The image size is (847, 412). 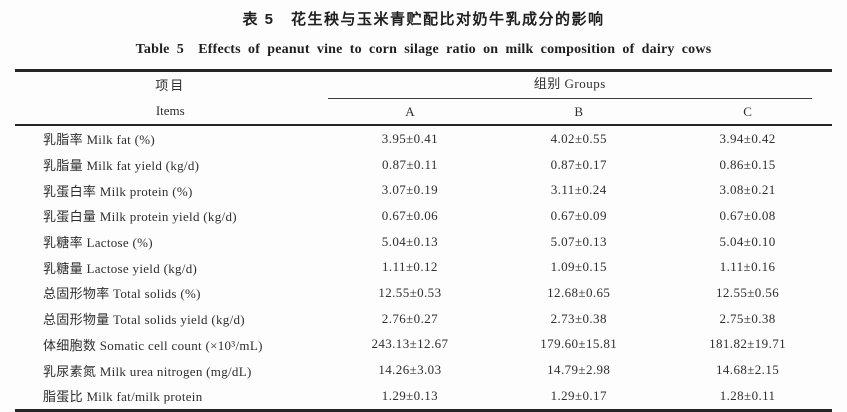 What do you see at coordinates (118, 191) in the screenshot?
I see `row-item-label: 乳蛋白率 Milk protein (%)` at bounding box center [118, 191].